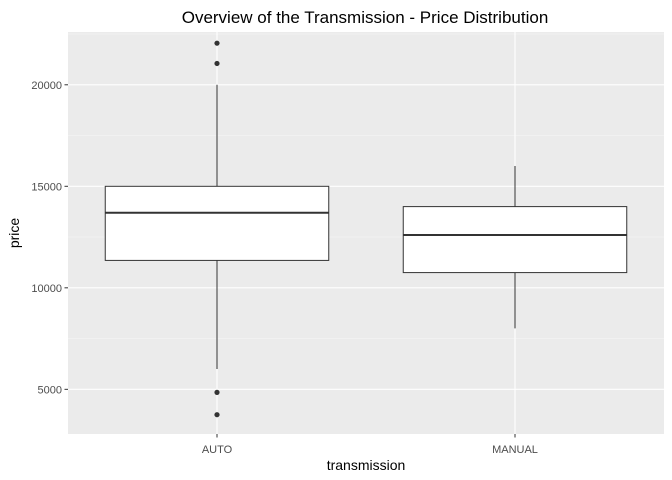 The height and width of the screenshot is (480, 672). Describe the element at coordinates (46, 86) in the screenshot. I see `y-tick-label: 20000` at that location.